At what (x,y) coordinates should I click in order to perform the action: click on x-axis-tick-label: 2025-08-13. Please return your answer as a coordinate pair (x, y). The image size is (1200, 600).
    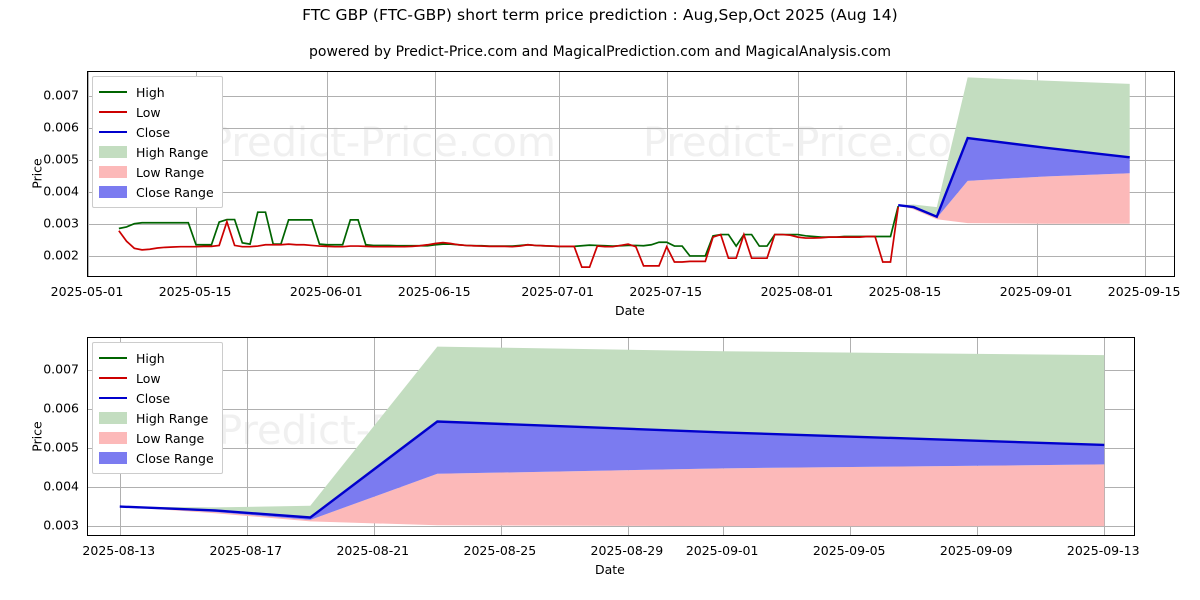
    Looking at the image, I should click on (119, 550).